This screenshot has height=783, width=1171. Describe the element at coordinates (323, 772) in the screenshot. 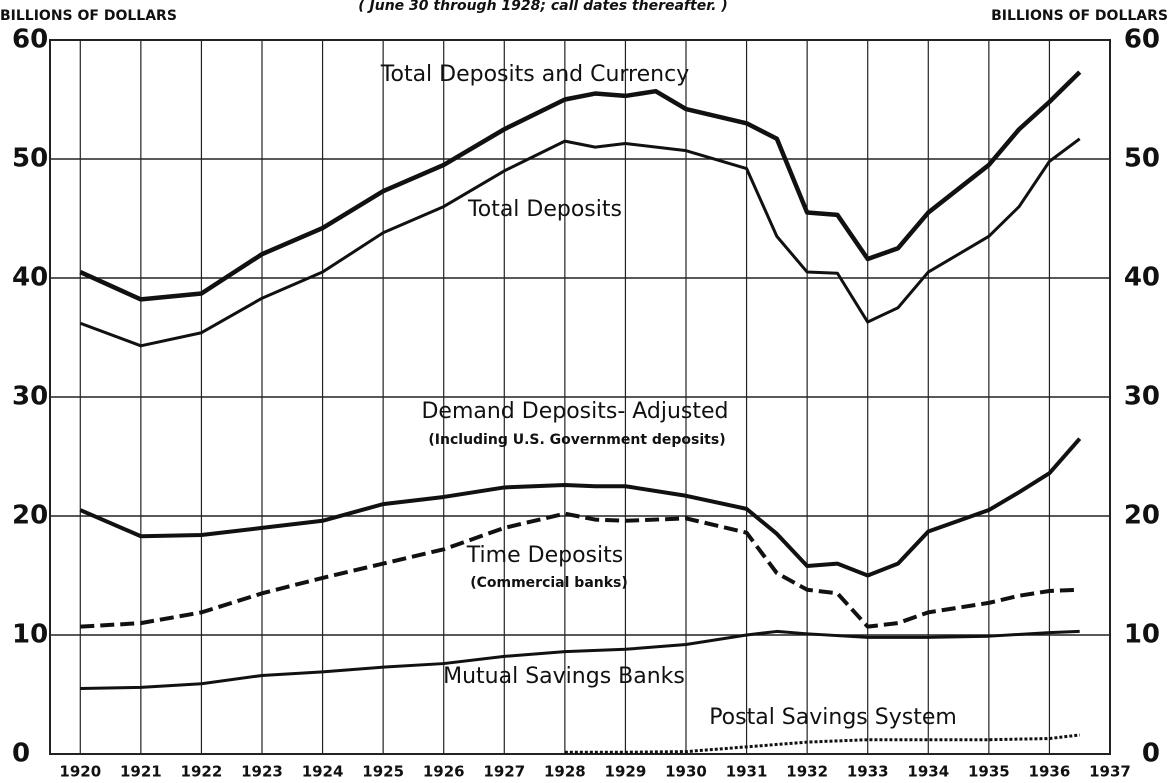

I see `x-tick-label: 1924` at that location.